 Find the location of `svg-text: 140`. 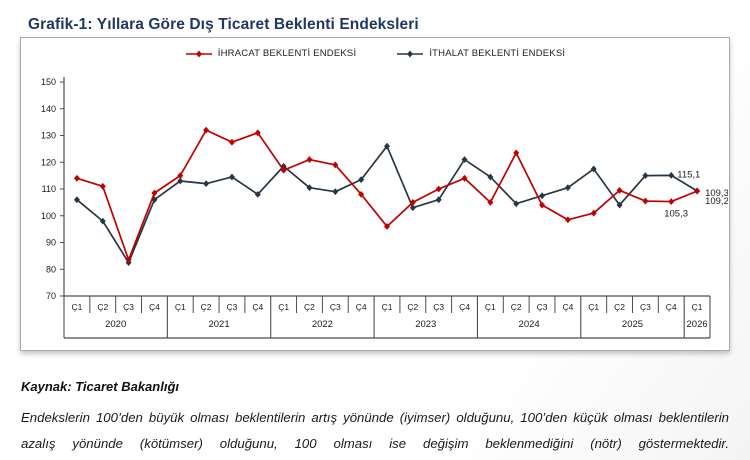

svg-text: 140 is located at coordinates (48, 109).